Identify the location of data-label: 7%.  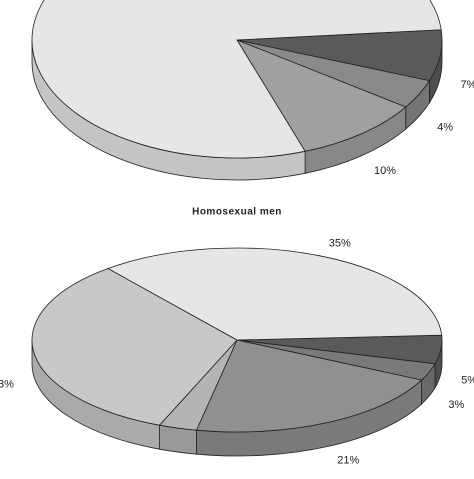
(467, 85).